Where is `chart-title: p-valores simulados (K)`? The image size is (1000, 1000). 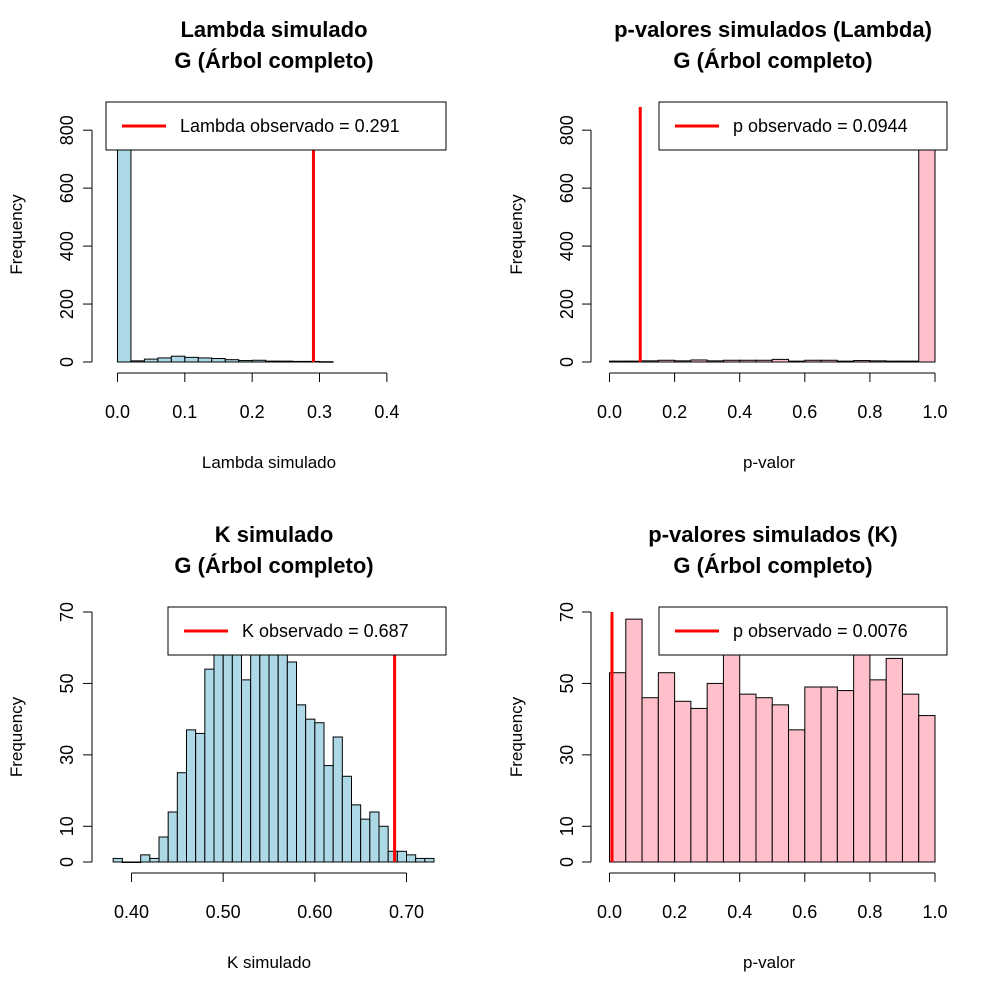
chart-title: p-valores simulados (K) is located at coordinates (772, 534).